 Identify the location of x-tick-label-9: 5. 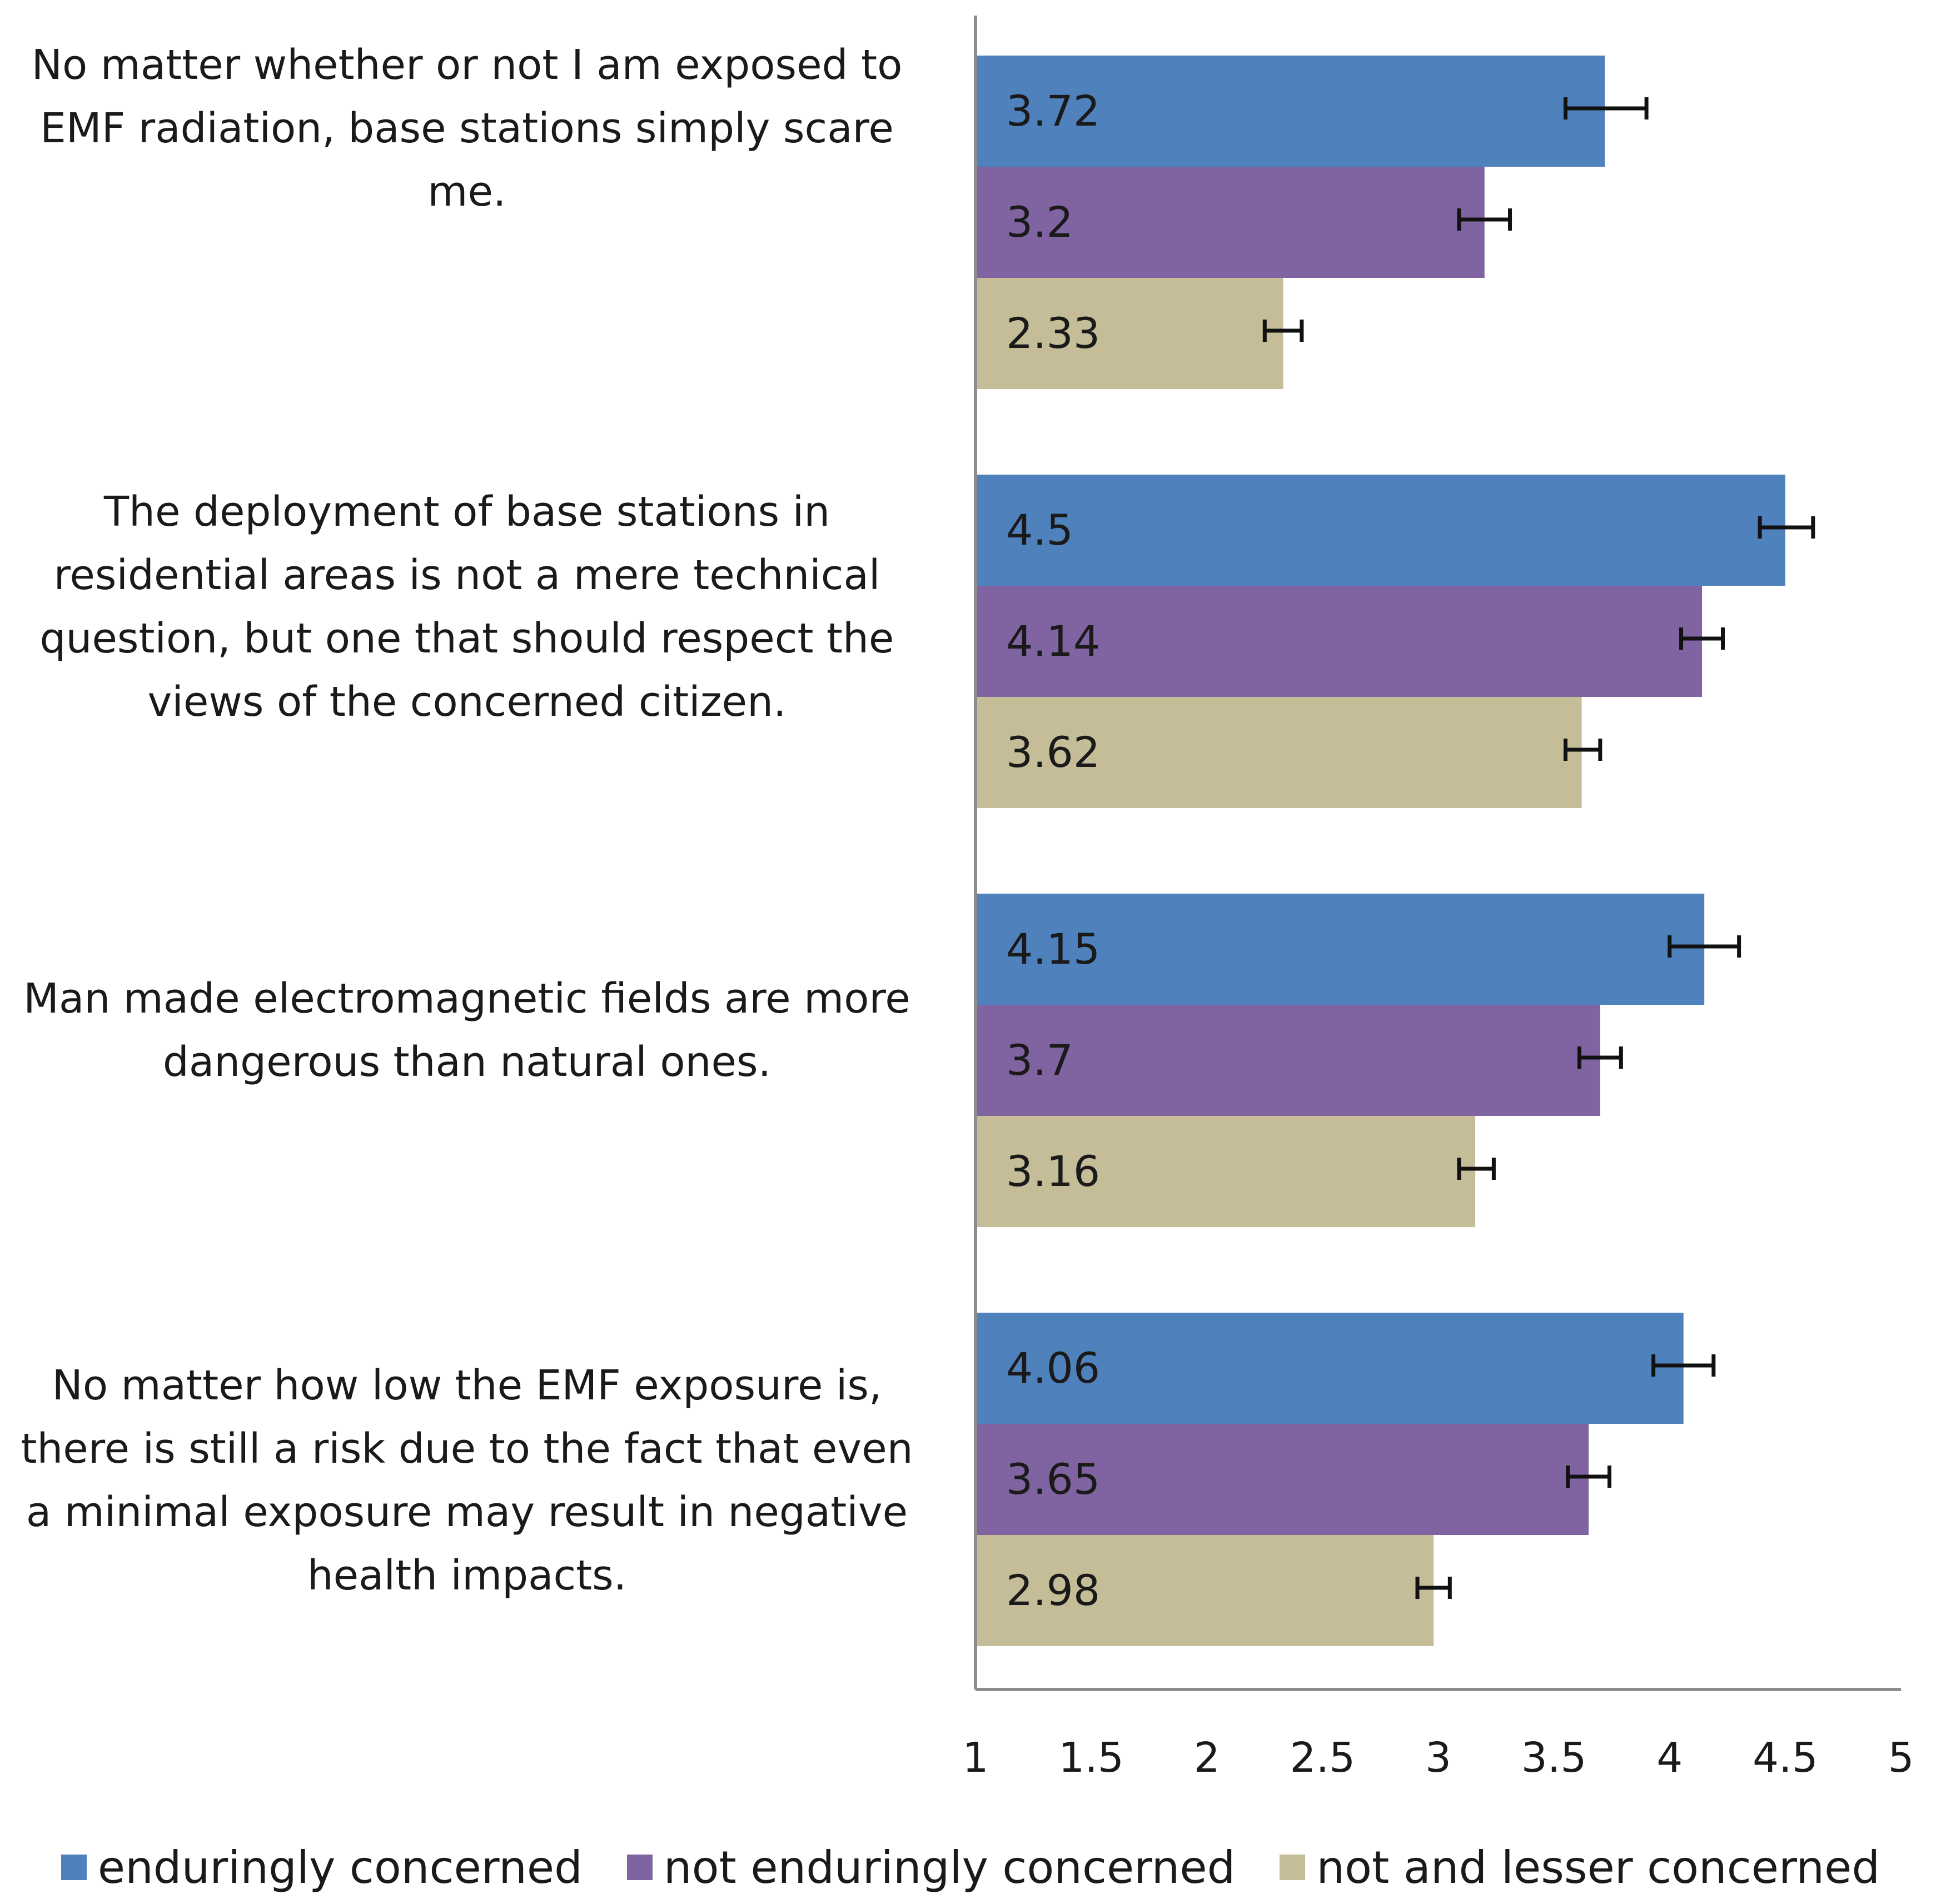
(1901, 1758).